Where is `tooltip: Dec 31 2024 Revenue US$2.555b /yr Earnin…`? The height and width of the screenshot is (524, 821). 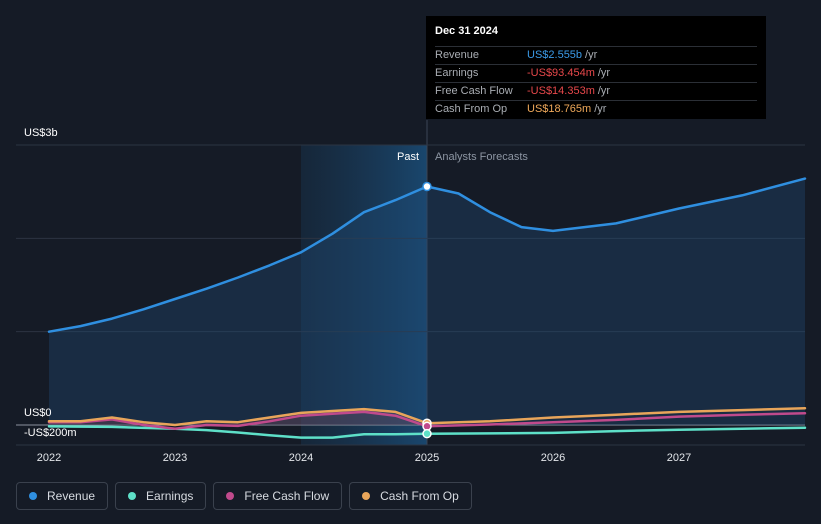
tooltip: Dec 31 2024 Revenue US$2.555b /yr Earnin… is located at coordinates (596, 67).